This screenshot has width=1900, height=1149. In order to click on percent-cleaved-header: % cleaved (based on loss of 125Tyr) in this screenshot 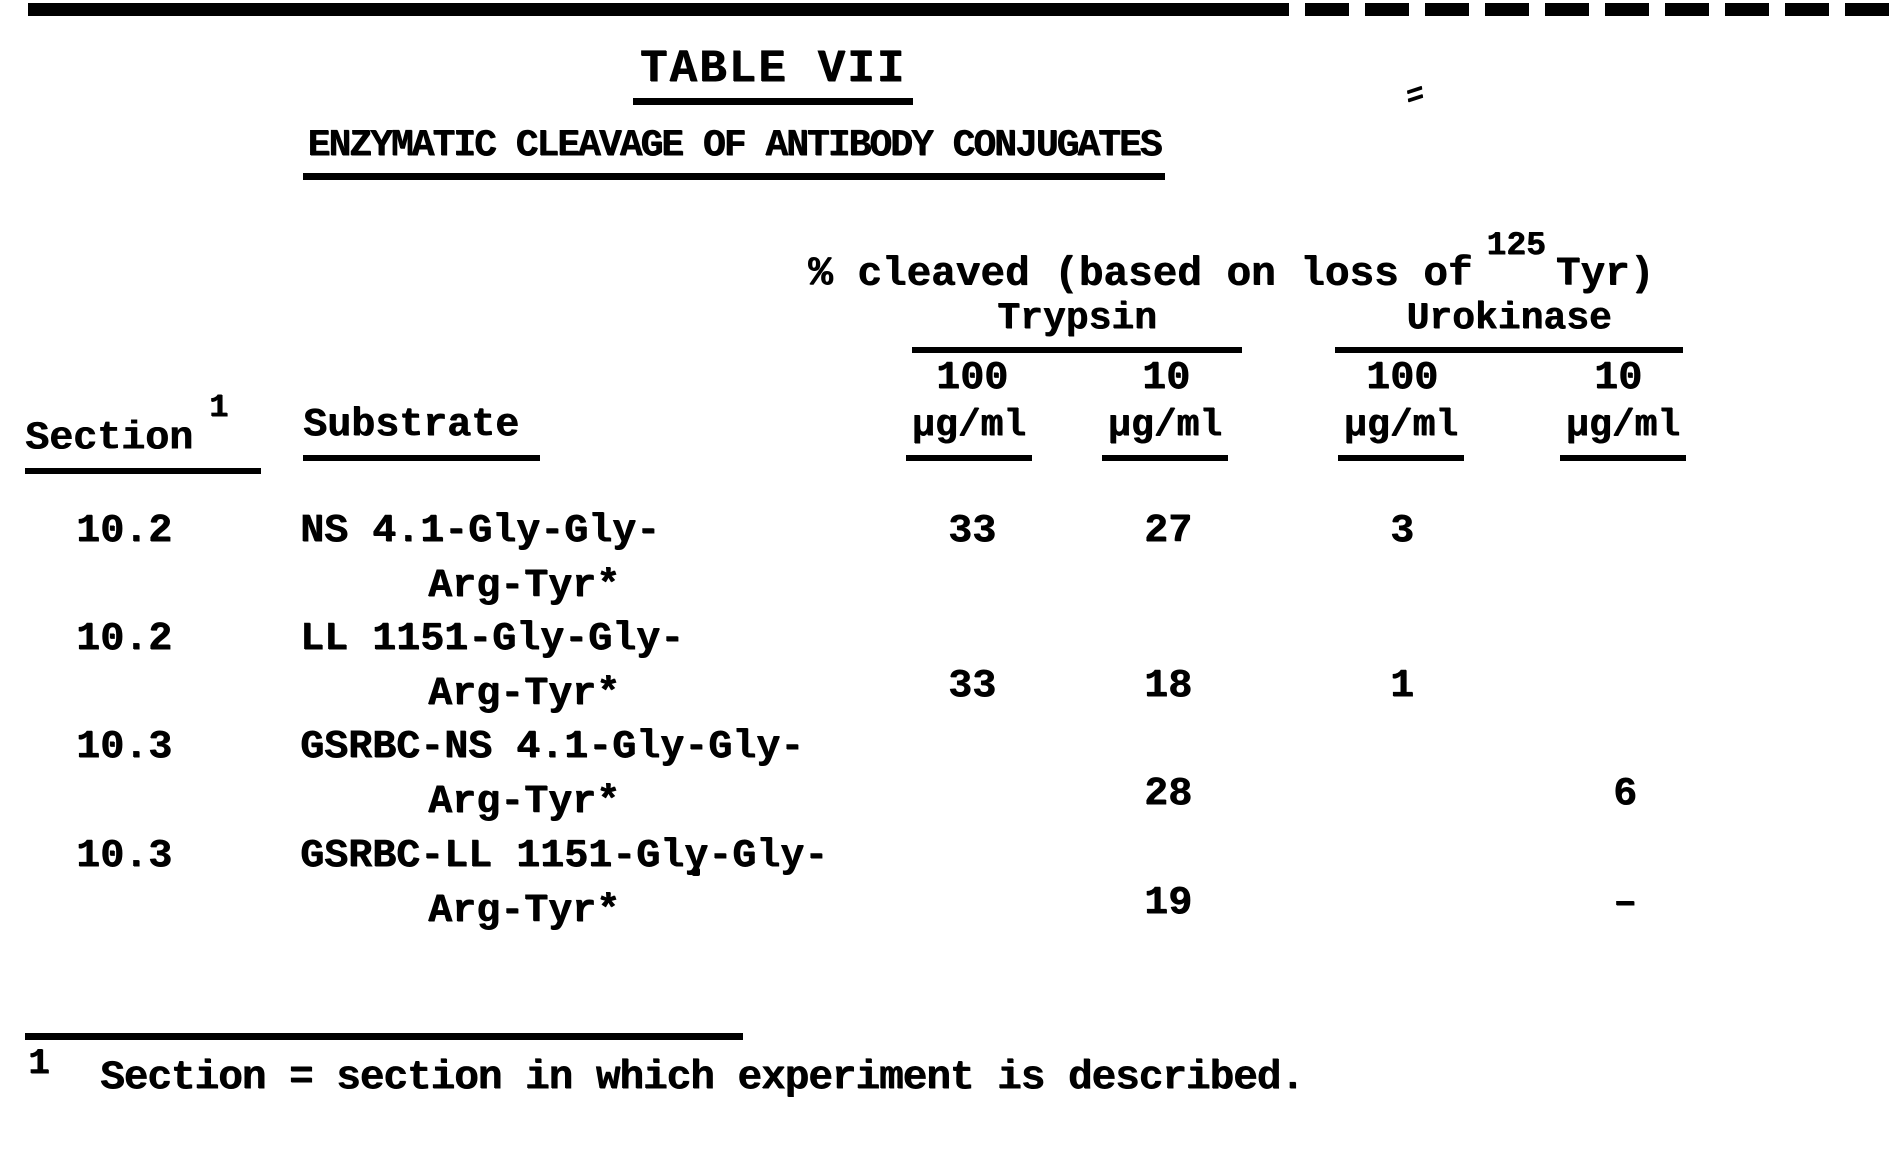, I will do `click(1231, 263)`.